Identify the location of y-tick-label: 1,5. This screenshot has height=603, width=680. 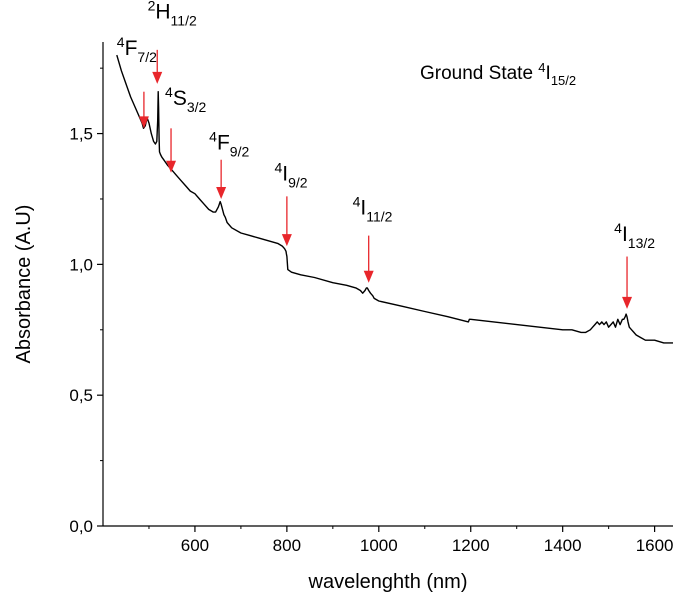
(81, 134).